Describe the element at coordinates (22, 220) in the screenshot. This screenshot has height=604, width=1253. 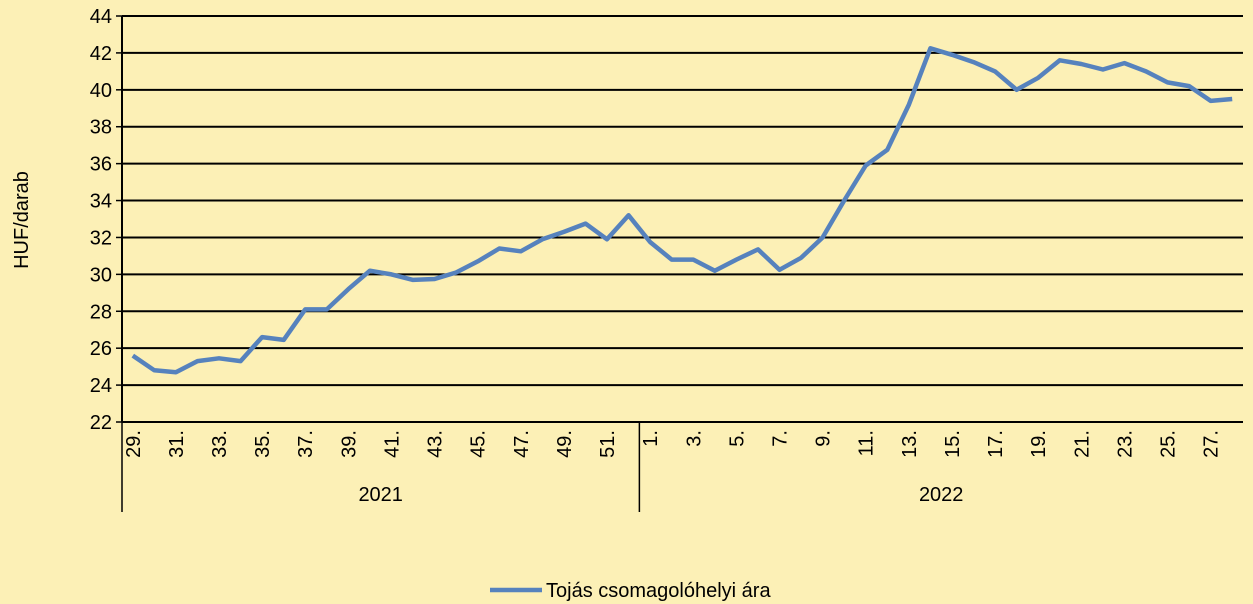
I see `y-axis-label: HUF/darab` at that location.